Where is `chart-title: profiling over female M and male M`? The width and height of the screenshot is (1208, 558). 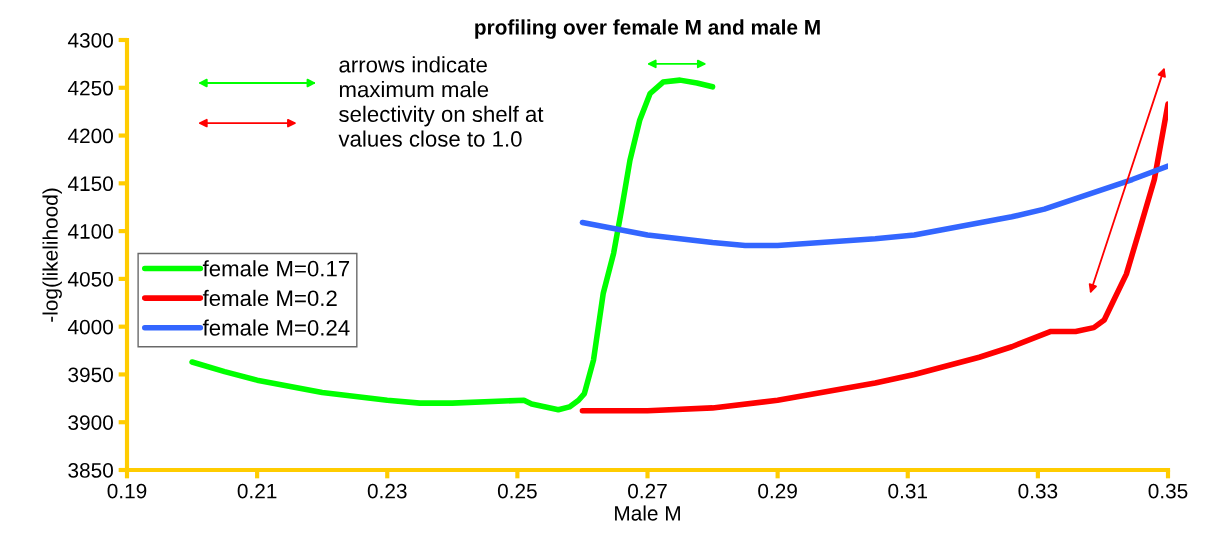
chart-title: profiling over female M and male M is located at coordinates (647, 29).